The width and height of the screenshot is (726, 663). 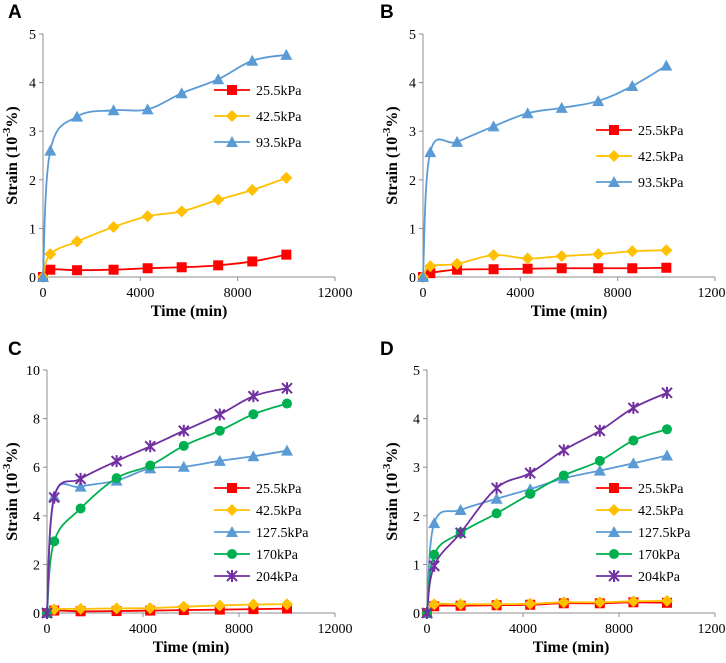 I want to click on legend-entry: 127.5kPa, so click(x=643, y=533).